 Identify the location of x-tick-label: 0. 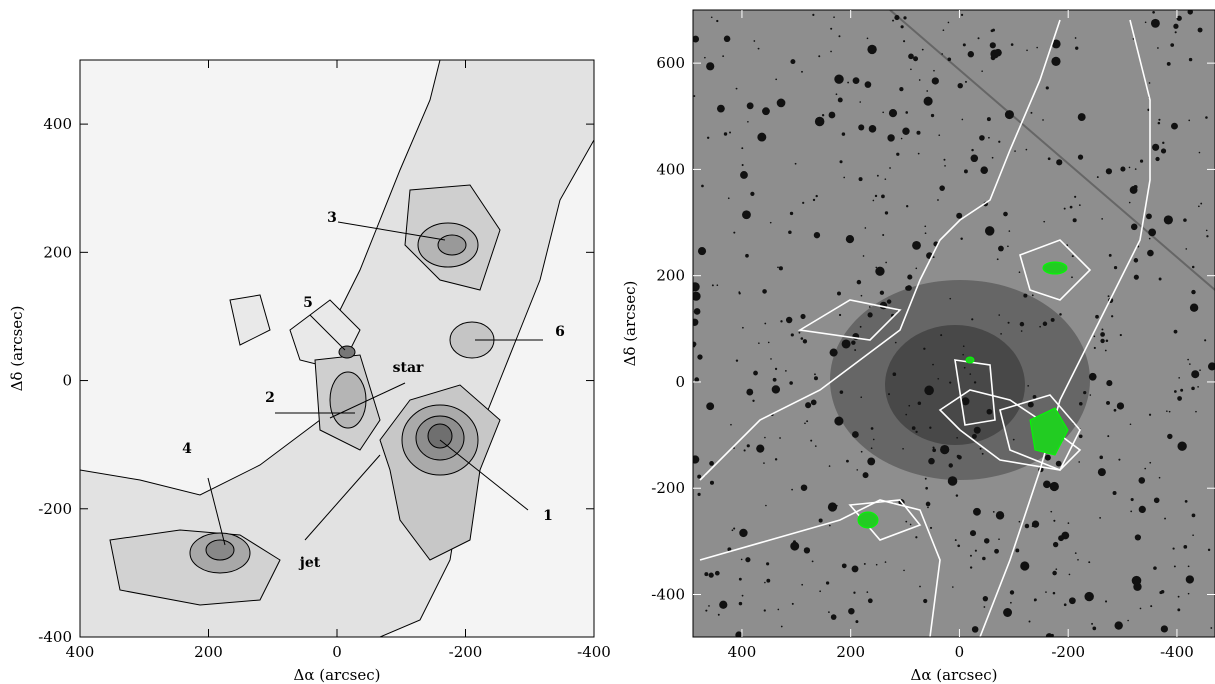
(337, 652).